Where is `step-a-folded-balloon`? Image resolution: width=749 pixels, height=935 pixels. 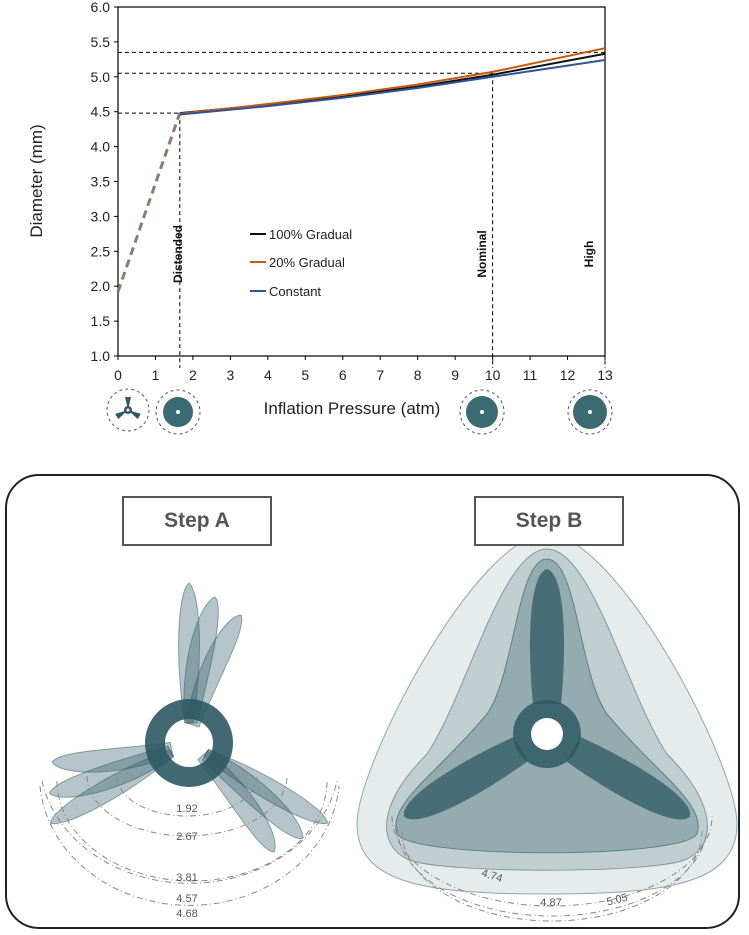 step-a-folded-balloon is located at coordinates (188, 717).